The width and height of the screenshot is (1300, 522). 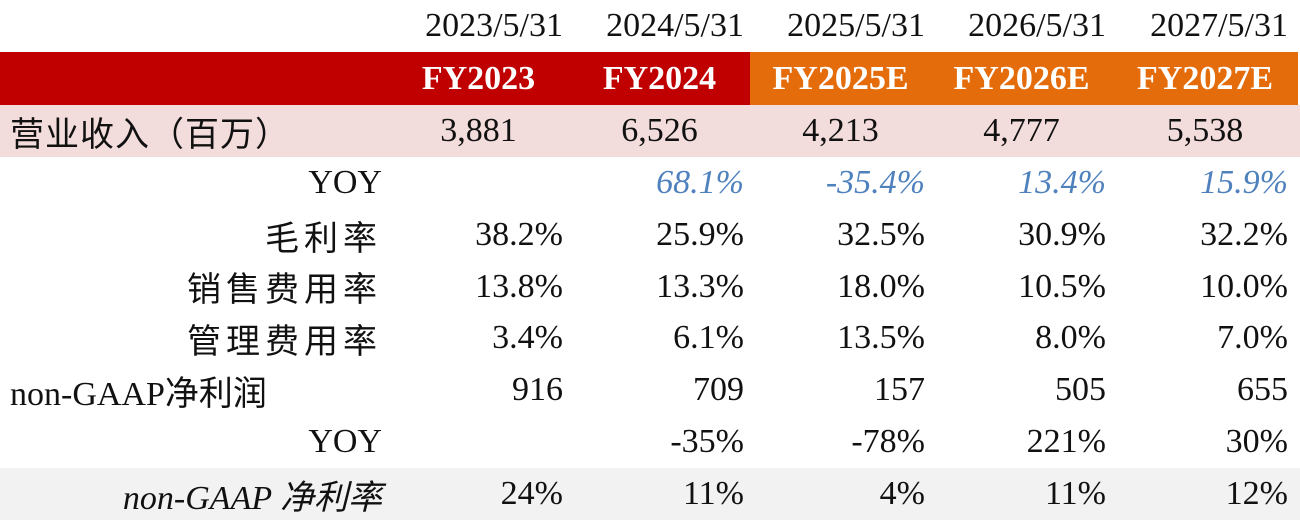 I want to click on table-cell: 18.0%, so click(x=881, y=286).